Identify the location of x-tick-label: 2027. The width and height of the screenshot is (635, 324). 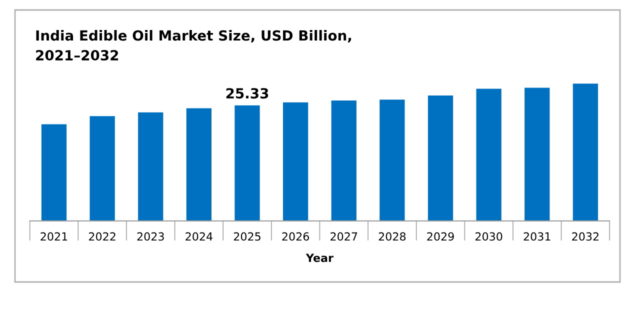
(344, 236).